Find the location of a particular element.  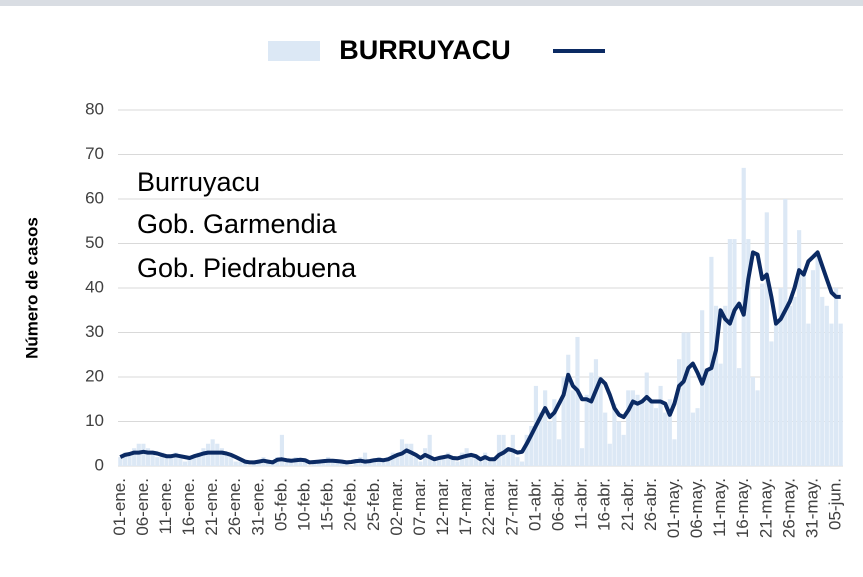

x-tick-label: 25-feb. is located at coordinates (373, 504).